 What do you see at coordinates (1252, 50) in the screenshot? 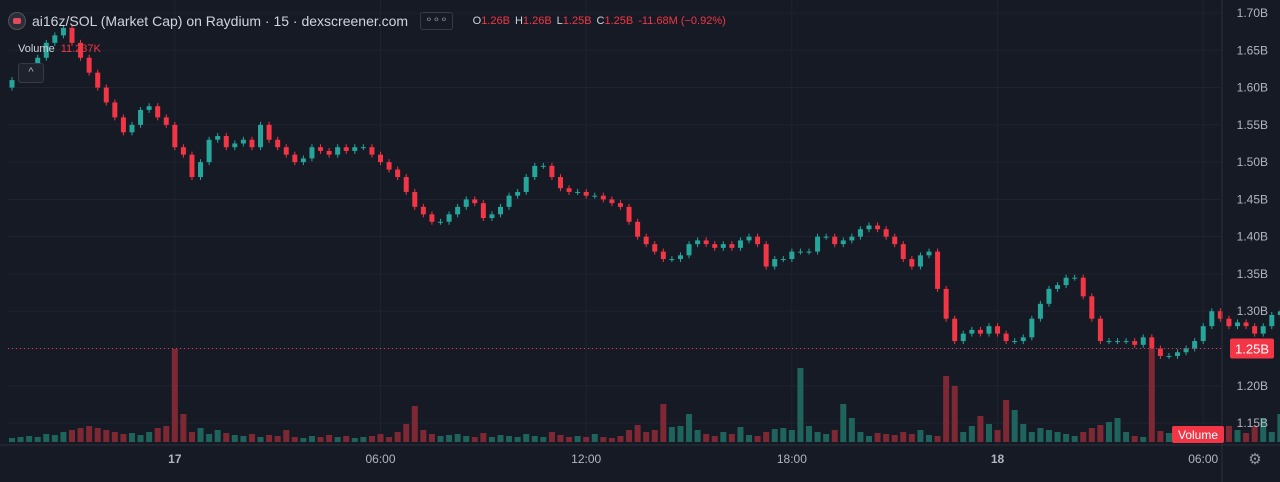
I see `y-tick-label: 1.65B` at bounding box center [1252, 50].